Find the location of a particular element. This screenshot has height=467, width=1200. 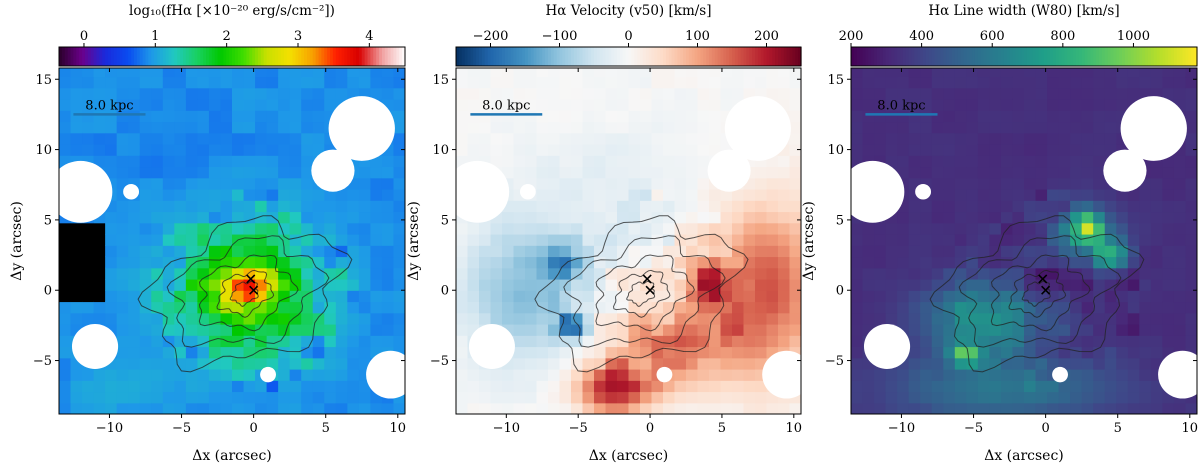

flux-contour is located at coordinates (1037, 293).